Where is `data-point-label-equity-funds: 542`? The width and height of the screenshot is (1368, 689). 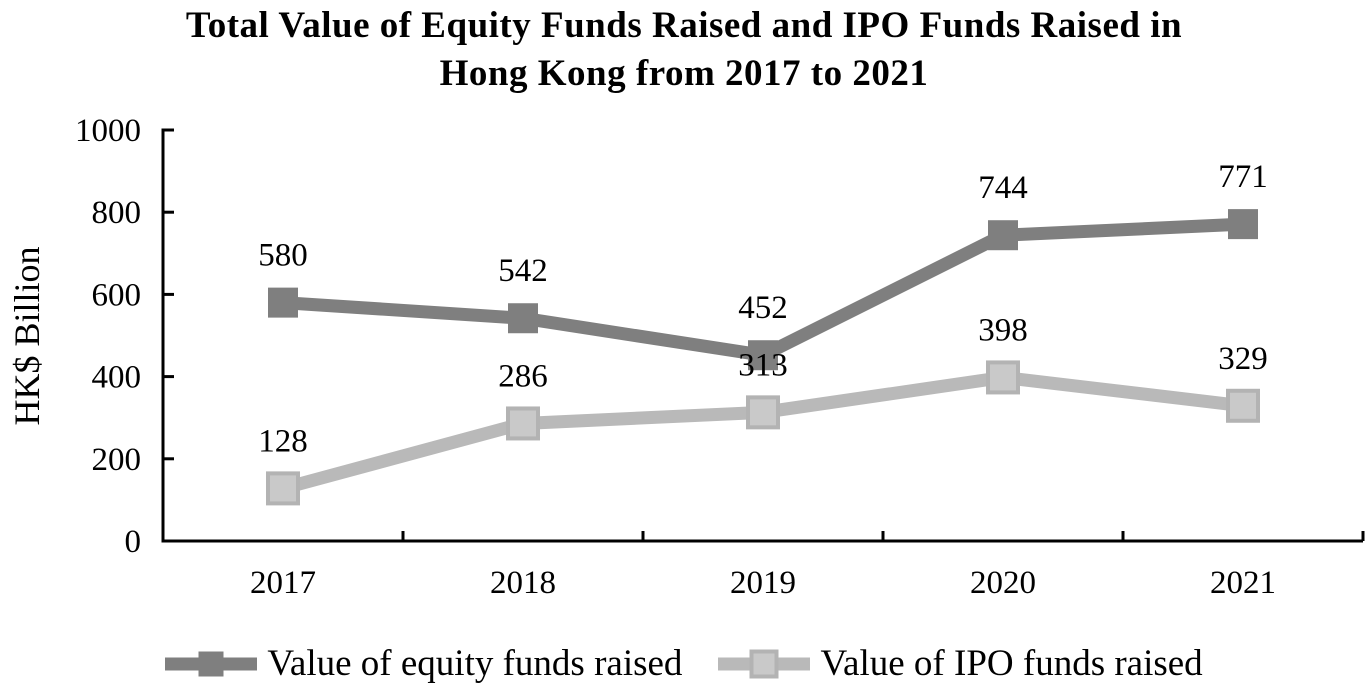 data-point-label-equity-funds: 542 is located at coordinates (523, 271).